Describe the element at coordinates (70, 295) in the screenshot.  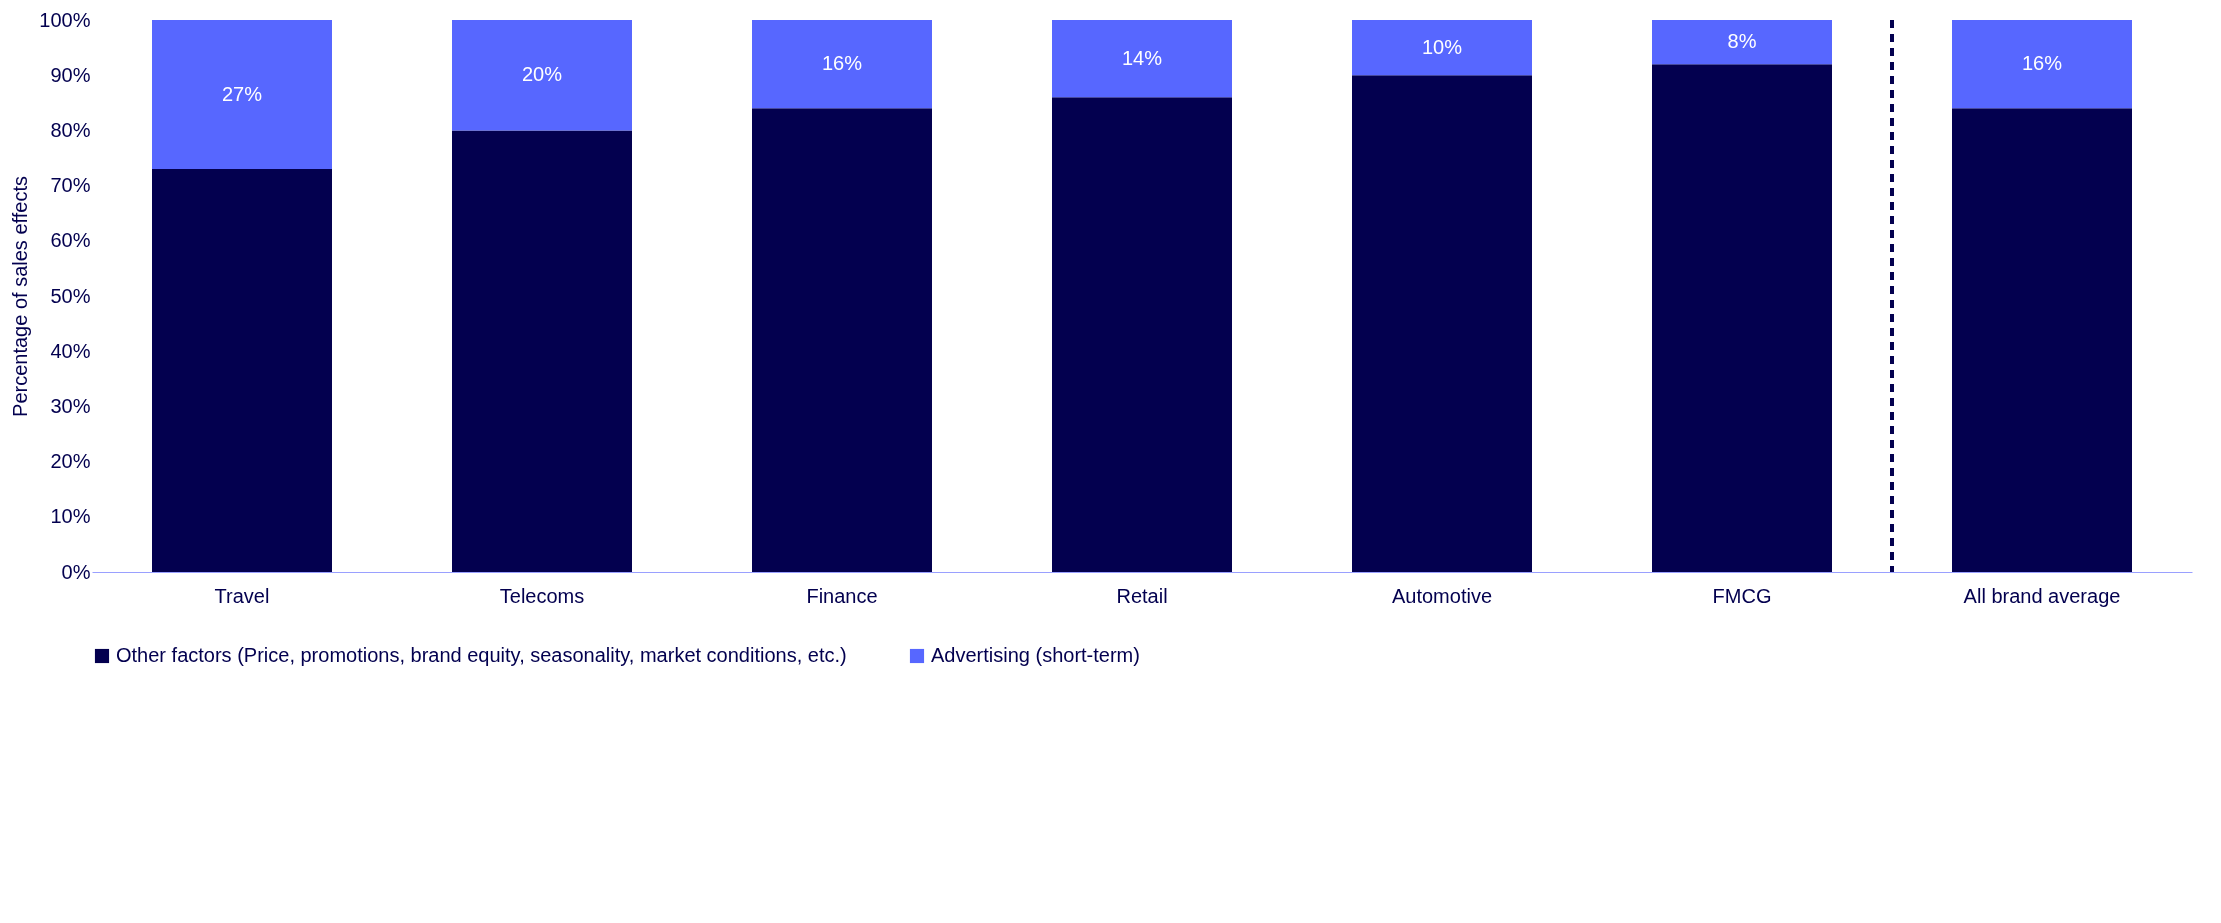
I see `y-tick-label: 50%` at that location.